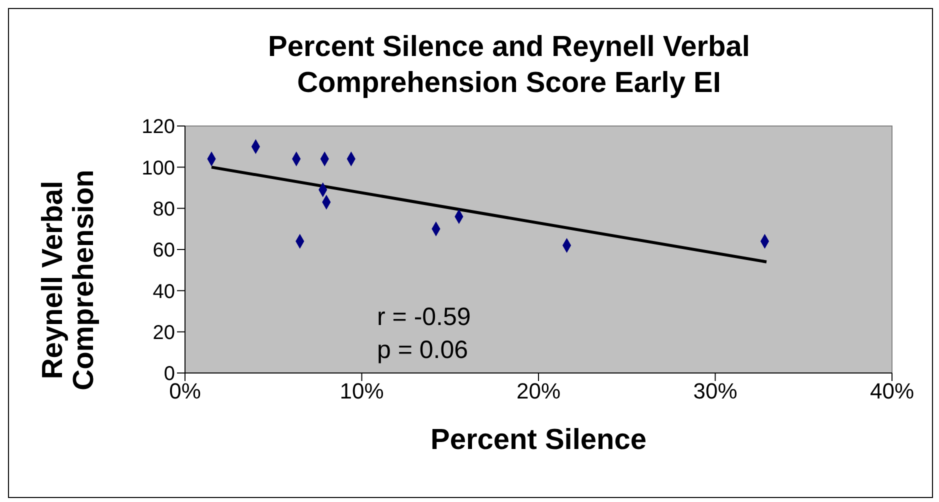 Image resolution: width=939 pixels, height=502 pixels. I want to click on x-tick-label: 20%, so click(538, 391).